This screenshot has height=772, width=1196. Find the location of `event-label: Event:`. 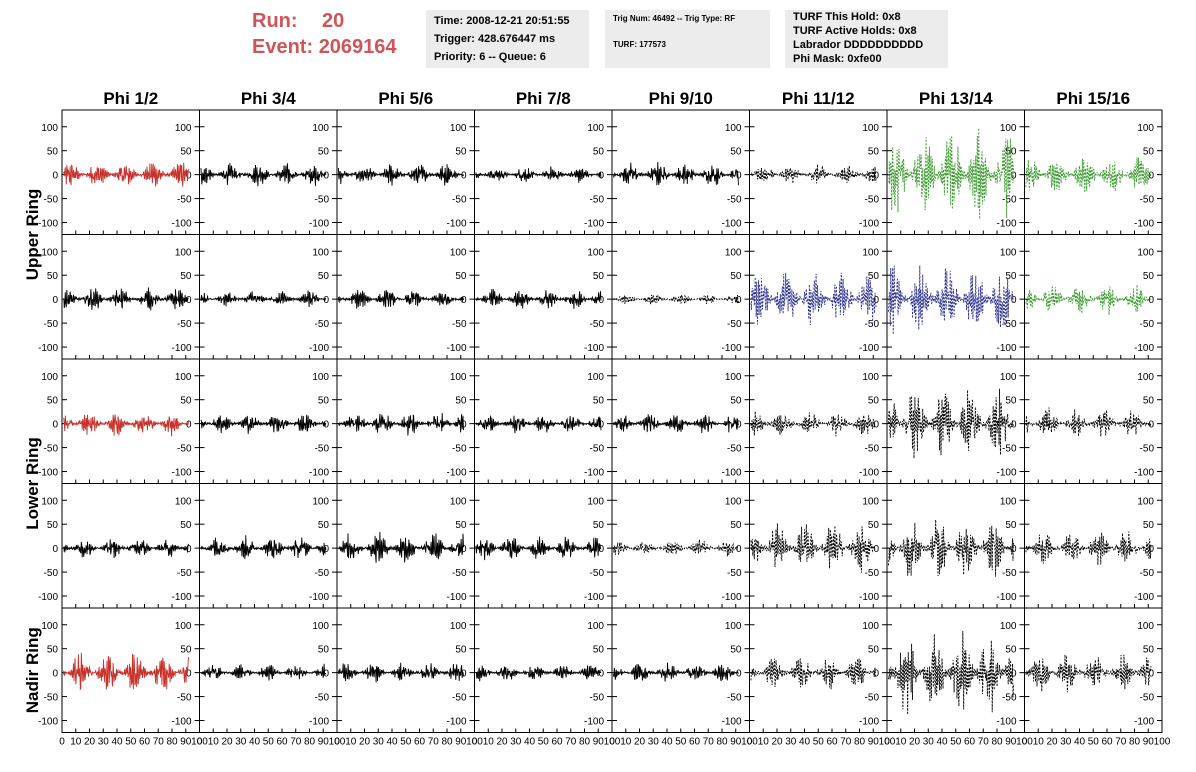

event-label: Event: is located at coordinates (283, 47).